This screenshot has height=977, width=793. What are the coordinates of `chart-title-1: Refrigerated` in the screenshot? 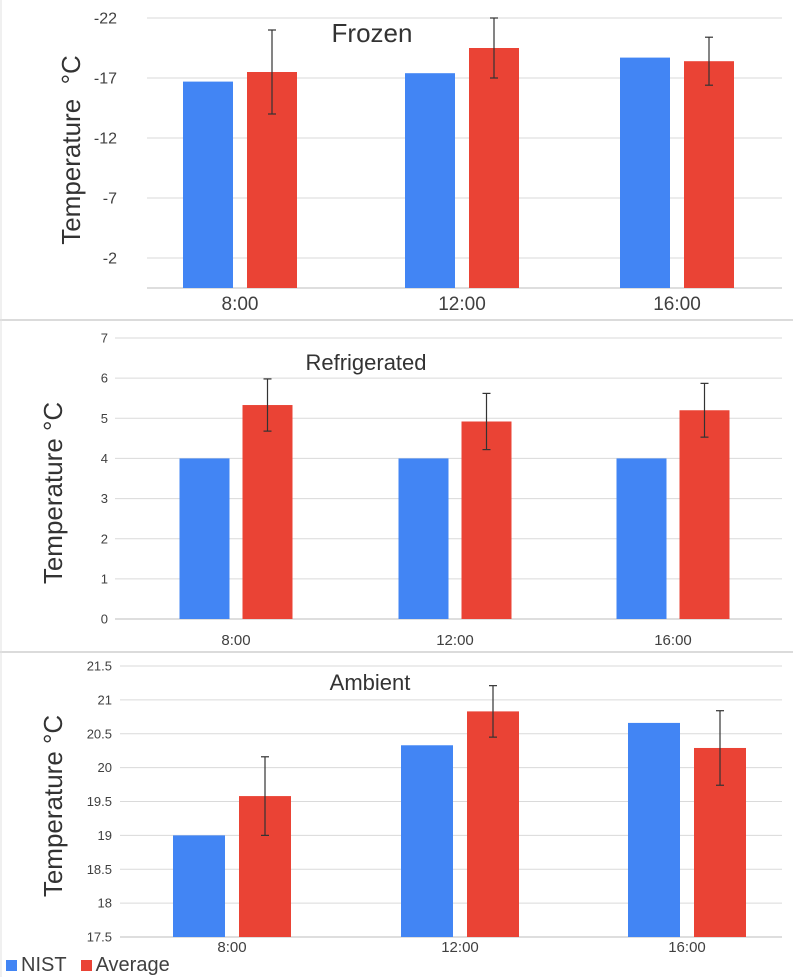 It's located at (365, 362).